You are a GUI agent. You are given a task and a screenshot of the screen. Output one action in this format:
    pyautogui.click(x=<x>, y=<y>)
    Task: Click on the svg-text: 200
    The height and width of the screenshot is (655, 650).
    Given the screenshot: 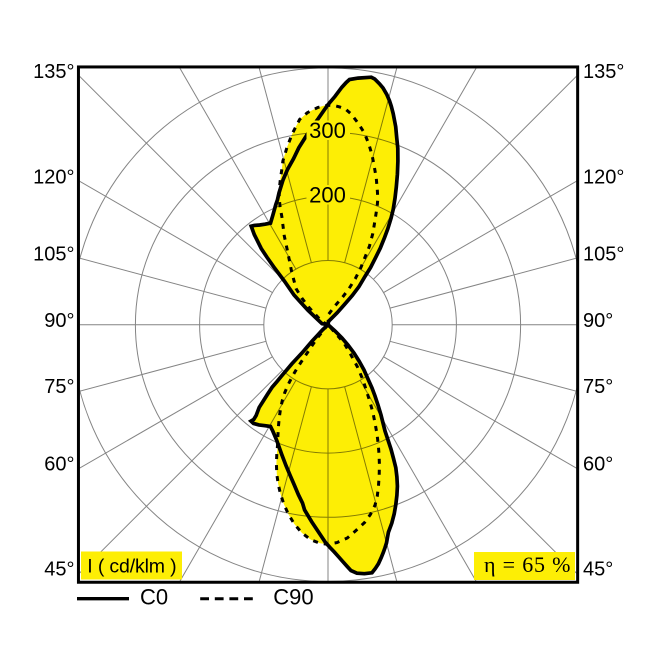 What is the action you would take?
    pyautogui.click(x=327, y=194)
    